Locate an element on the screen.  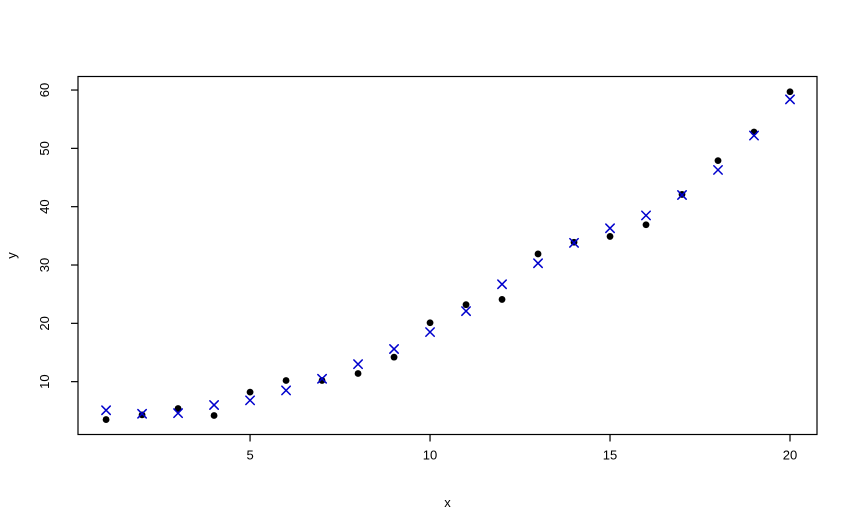
y-axis-ticks: 10 20 30 40 50 60 is located at coordinates (57, 236).